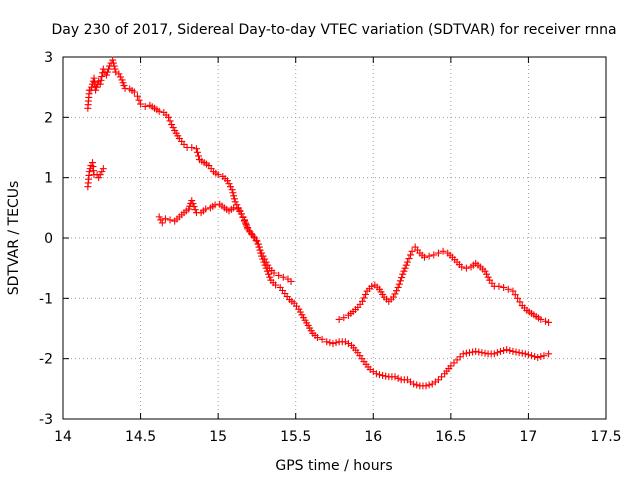 Image resolution: width=640 pixels, height=480 pixels. What do you see at coordinates (338, 437) in the screenshot?
I see `x-tick-labels: 14 14.5 15 15.5 16 16.5 17 17.5` at bounding box center [338, 437].